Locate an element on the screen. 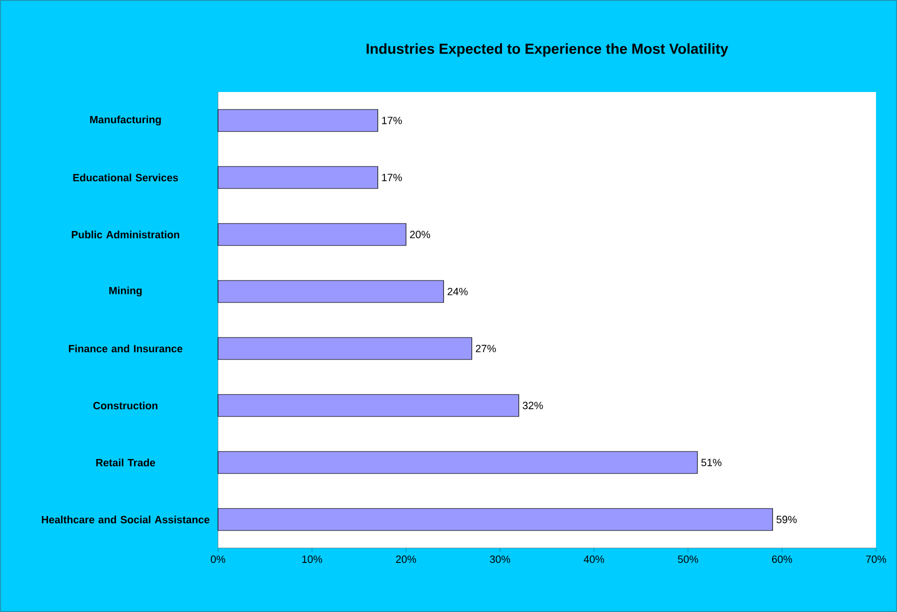  chart-title: Industries Expected to Experience the Most Volatility is located at coordinates (547, 50).